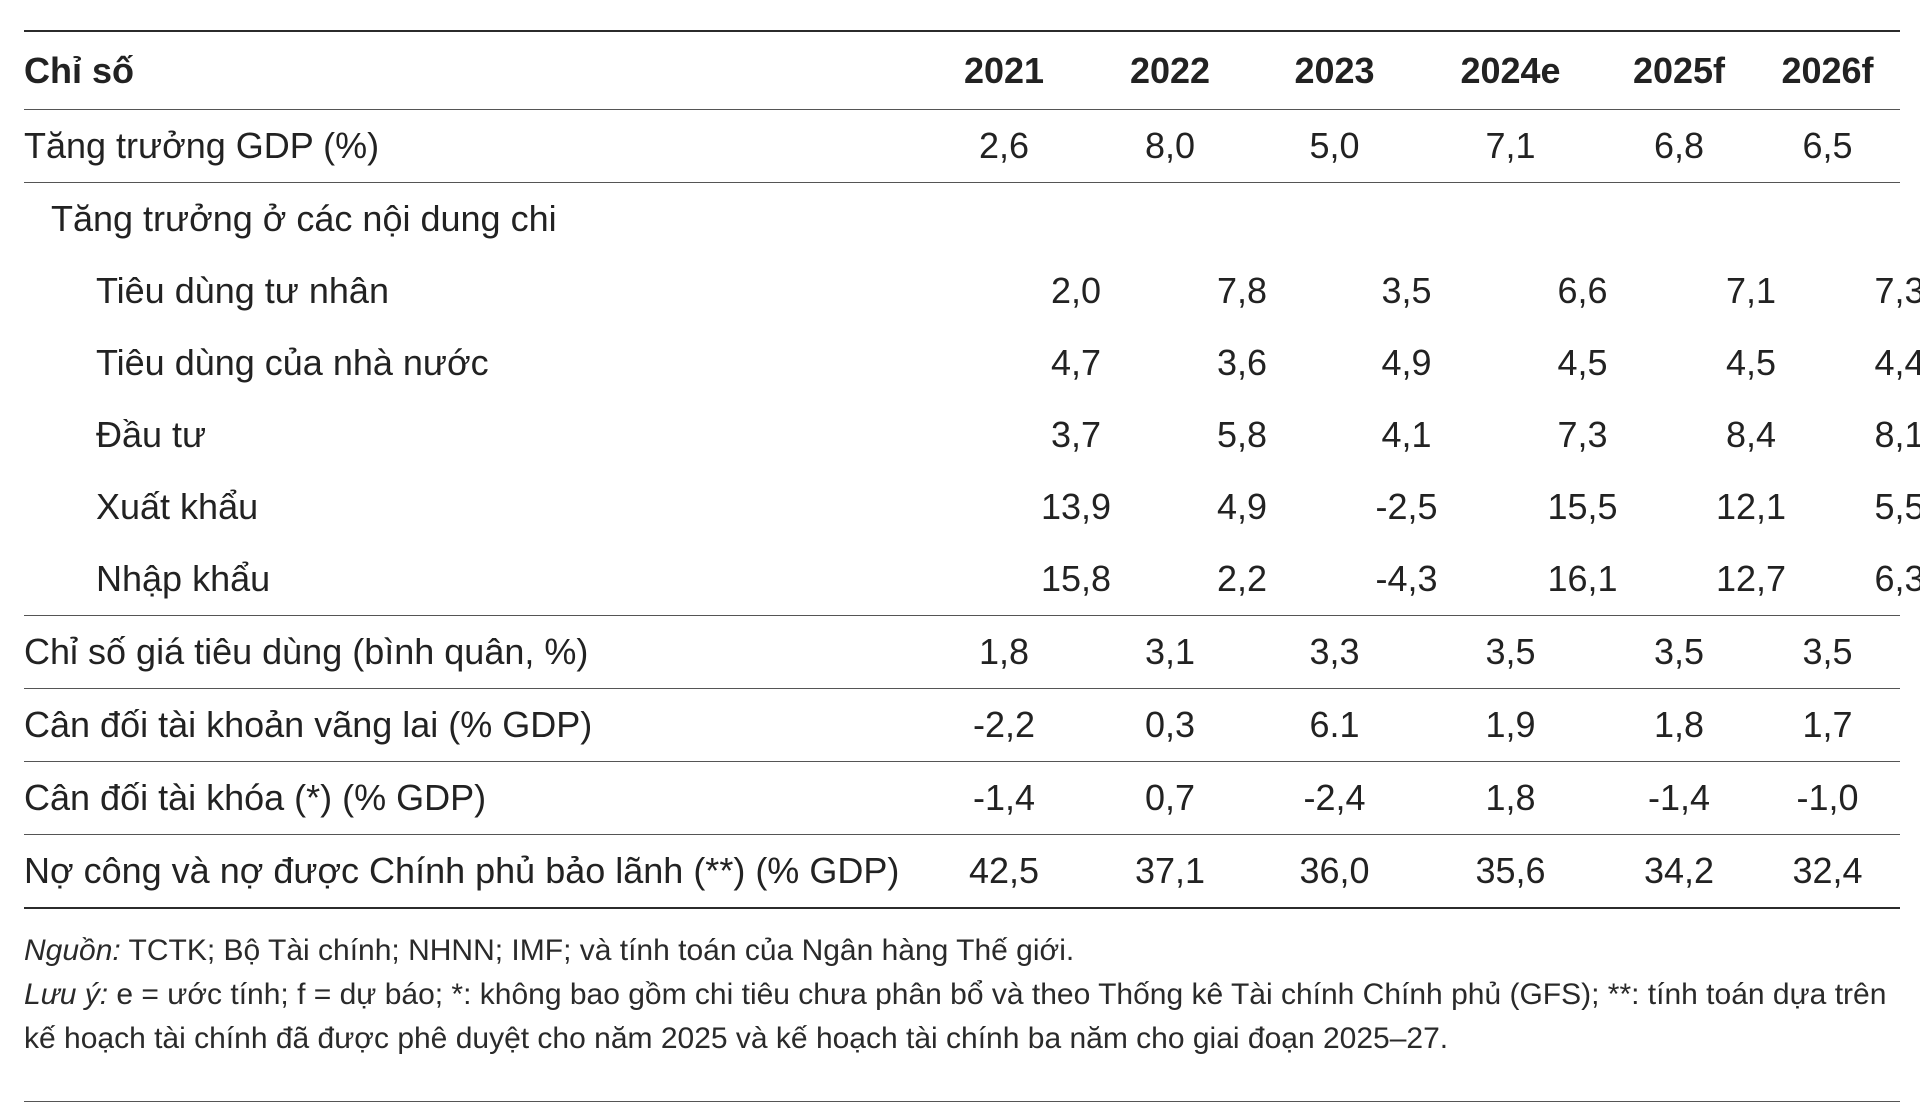 The width and height of the screenshot is (1920, 1118). What do you see at coordinates (1827, 870) in the screenshot?
I see `cell-2026f: 32,4` at bounding box center [1827, 870].